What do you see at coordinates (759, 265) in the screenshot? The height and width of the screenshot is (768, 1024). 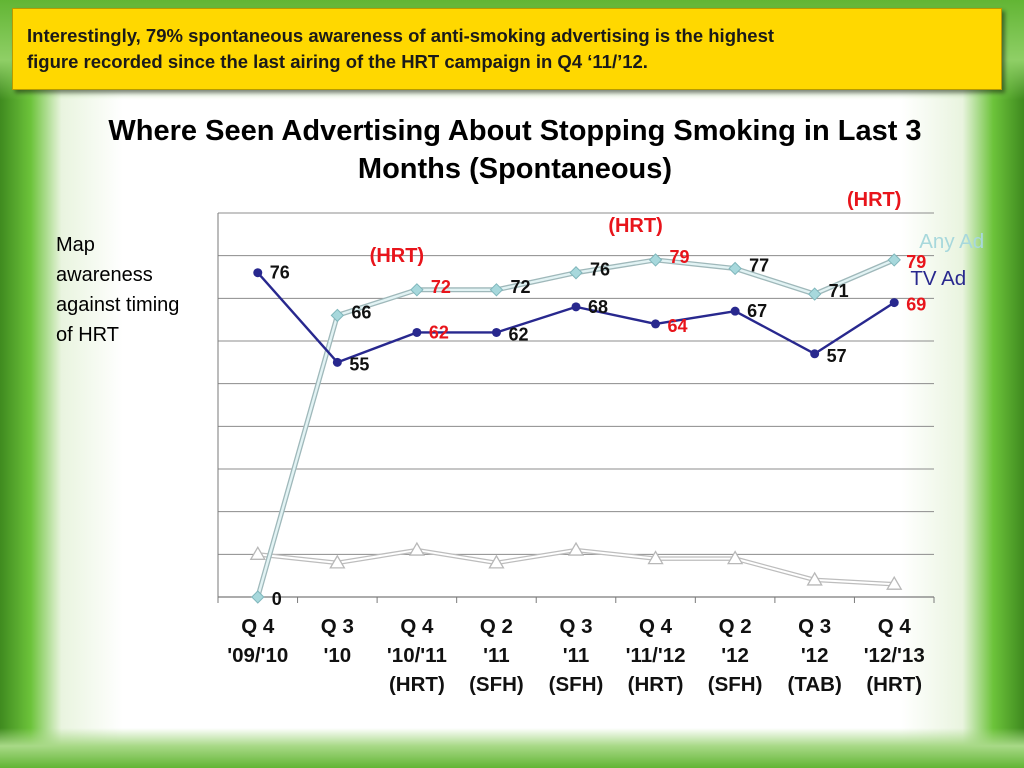 I see `any-ad-data-label: 77` at bounding box center [759, 265].